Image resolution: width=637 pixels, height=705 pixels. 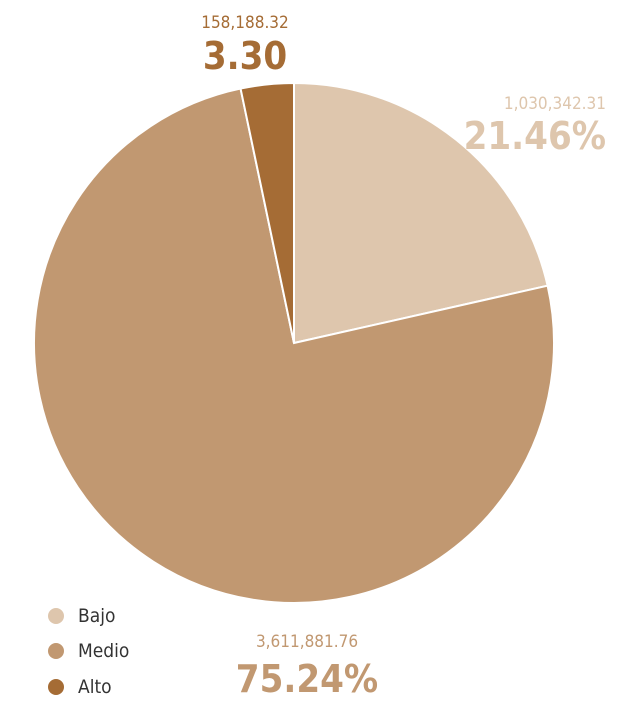 I want to click on value-label-alto: 158,188.32, so click(x=245, y=23).